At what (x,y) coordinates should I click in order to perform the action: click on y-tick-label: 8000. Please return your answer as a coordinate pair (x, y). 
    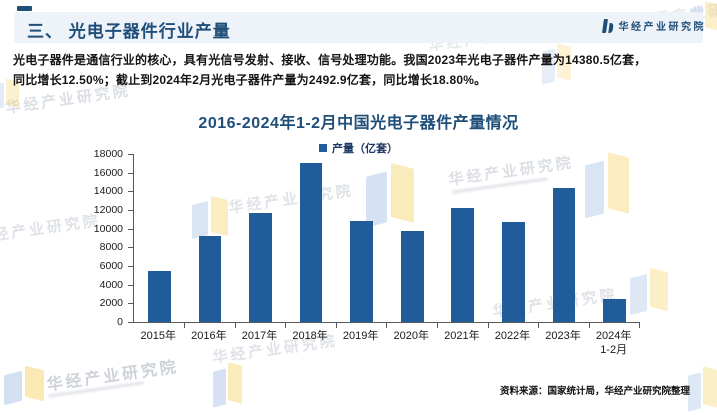
    Looking at the image, I should click on (111, 247).